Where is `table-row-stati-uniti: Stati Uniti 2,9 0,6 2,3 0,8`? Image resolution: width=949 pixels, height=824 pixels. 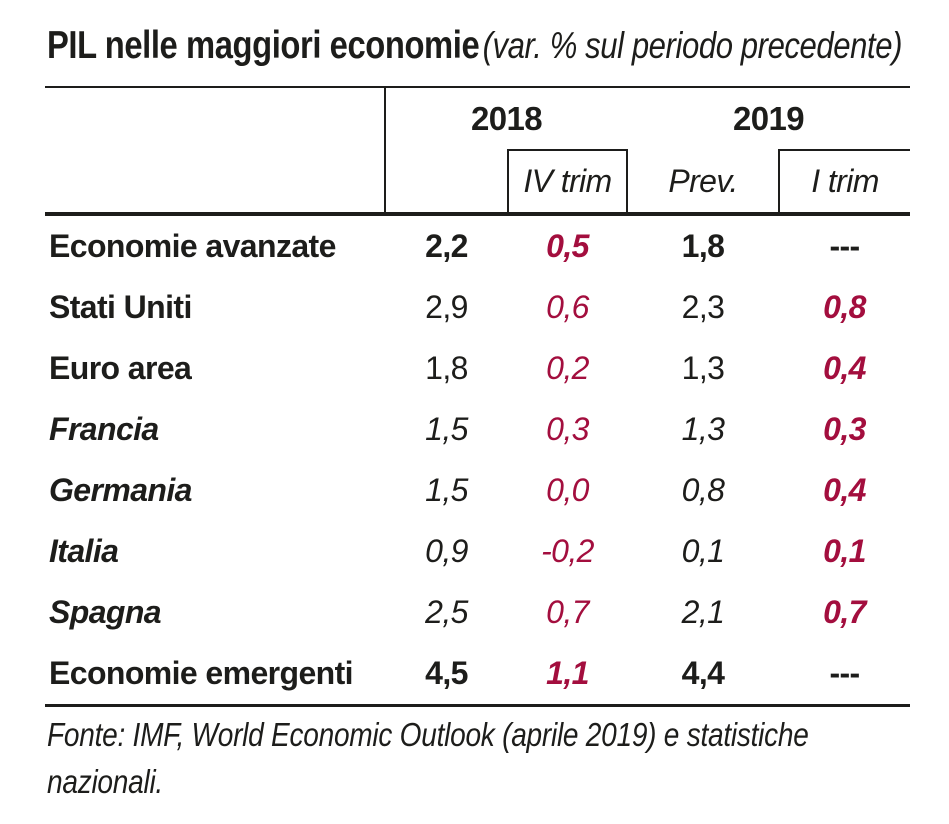
table-row-stati-uniti: Stati Uniti 2,9 0,6 2,3 0,8 is located at coordinates (477, 307).